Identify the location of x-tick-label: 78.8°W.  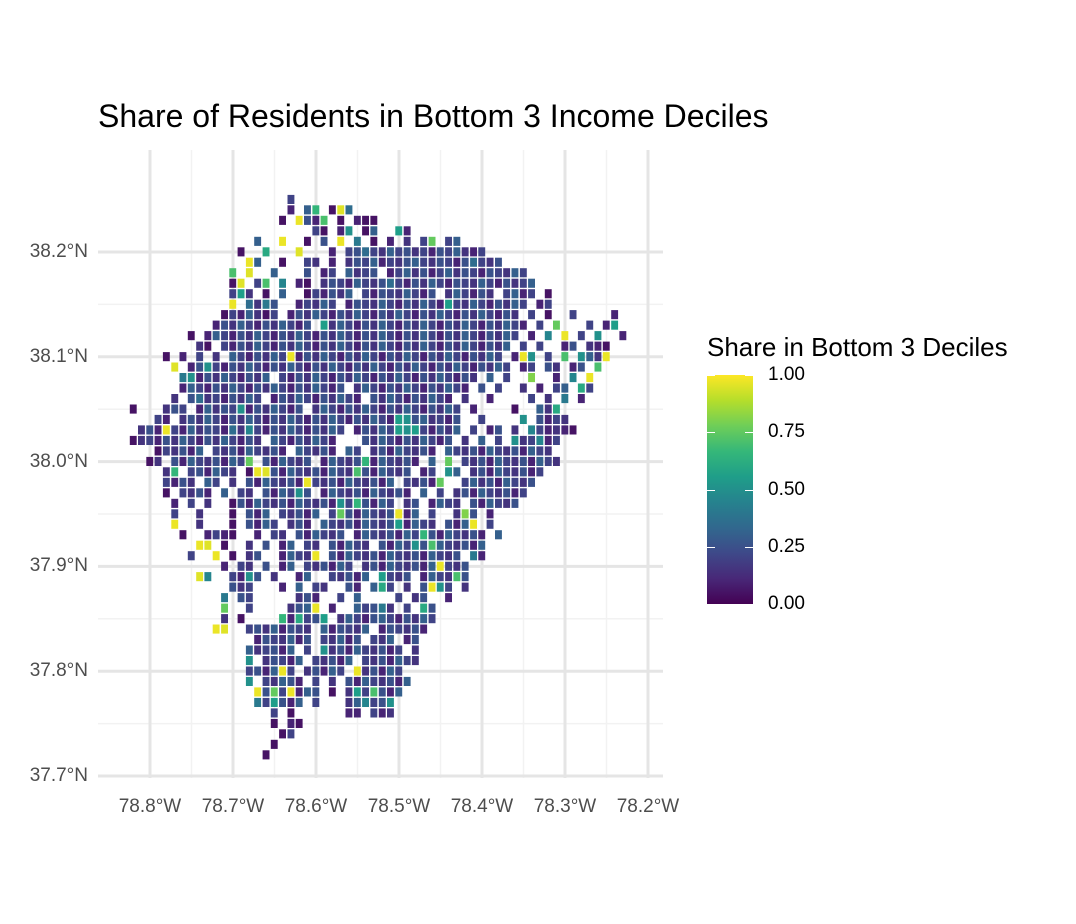
(150, 806).